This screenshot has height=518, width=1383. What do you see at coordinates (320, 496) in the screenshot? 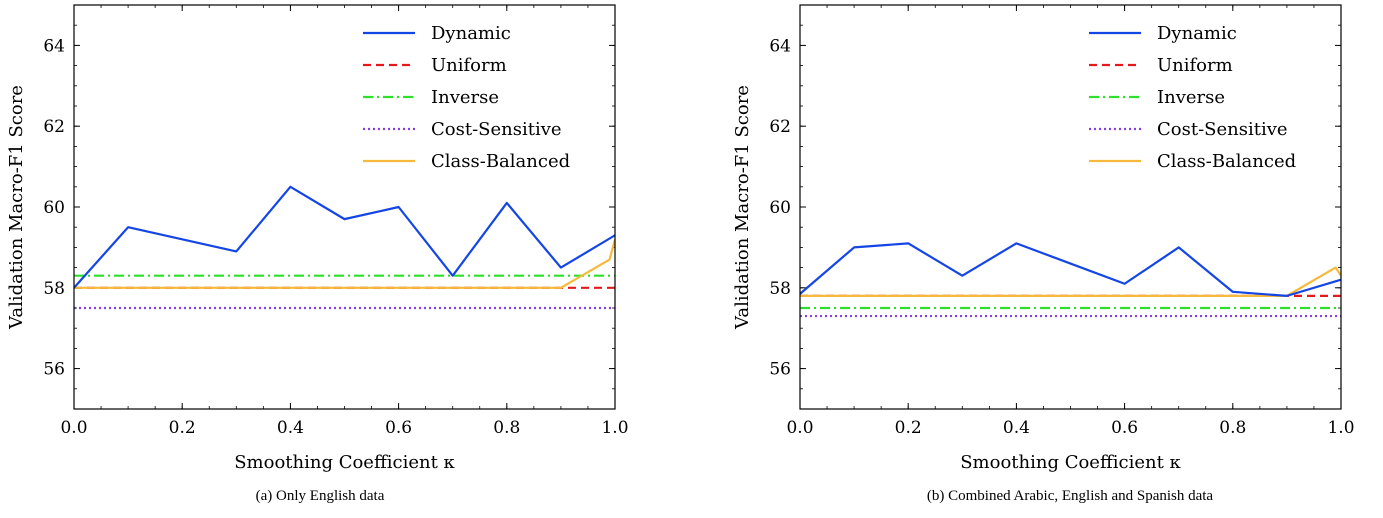
I see `figure-caption: (a) Only English data` at bounding box center [320, 496].